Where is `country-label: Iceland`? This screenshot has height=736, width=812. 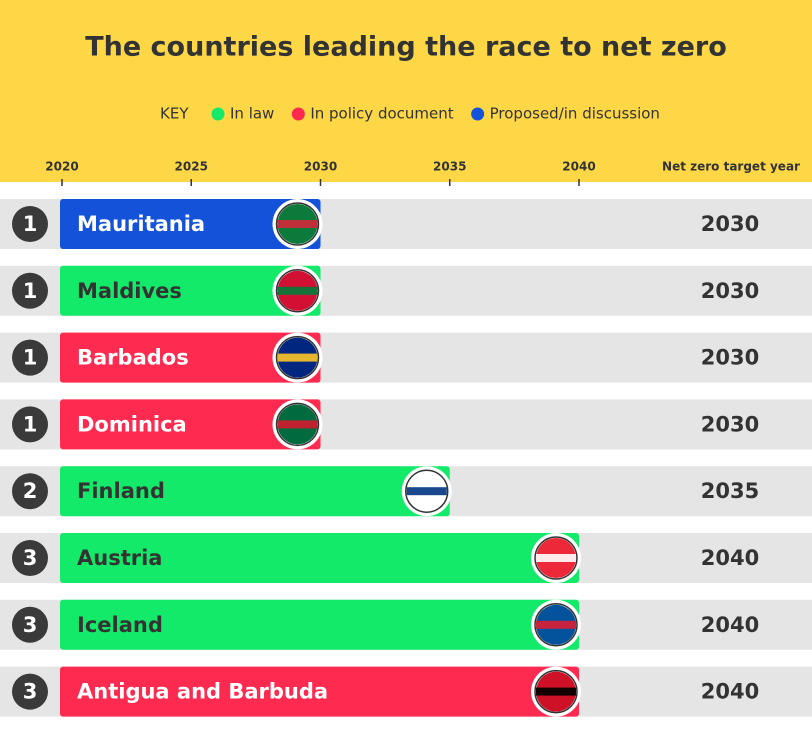 country-label: Iceland is located at coordinates (120, 625).